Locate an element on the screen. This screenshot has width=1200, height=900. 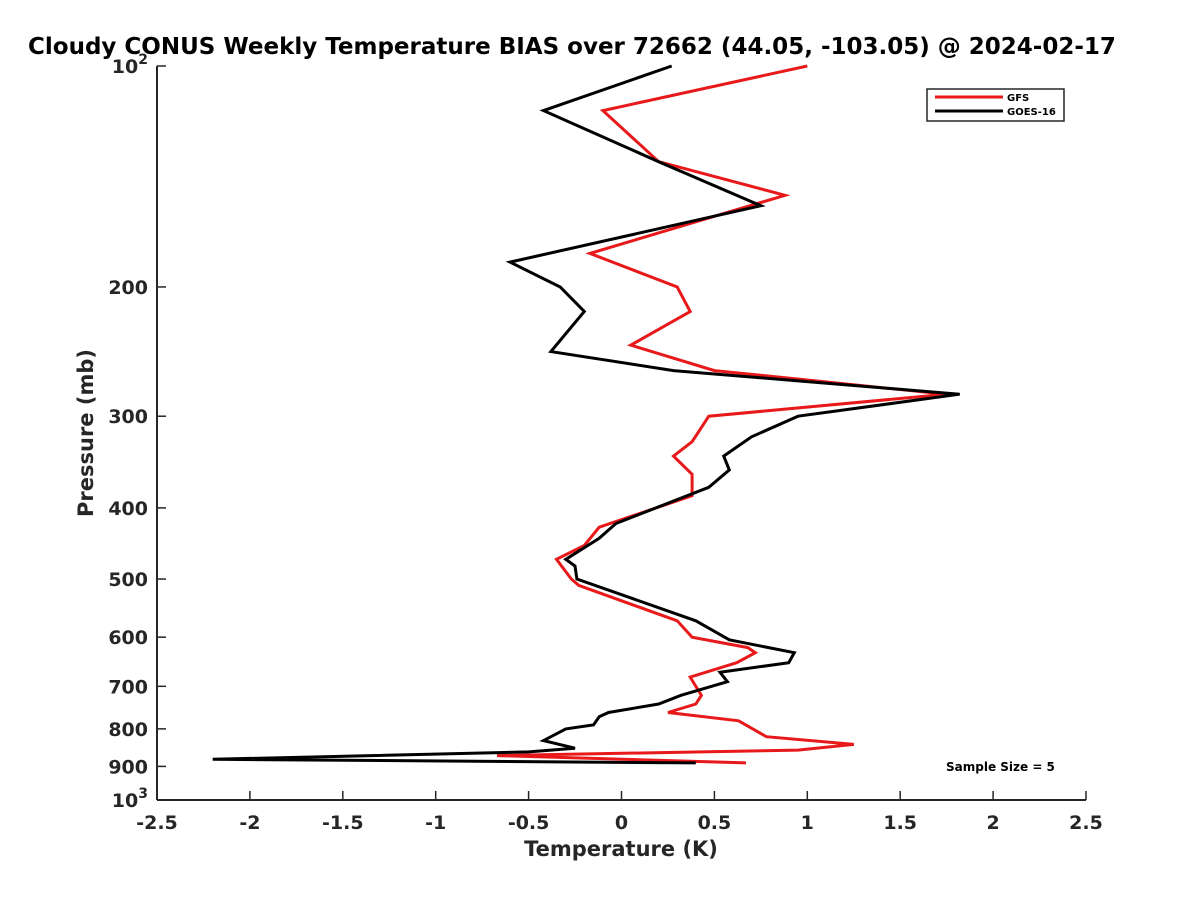
x-tick-label: 1.5 is located at coordinates (900, 823).